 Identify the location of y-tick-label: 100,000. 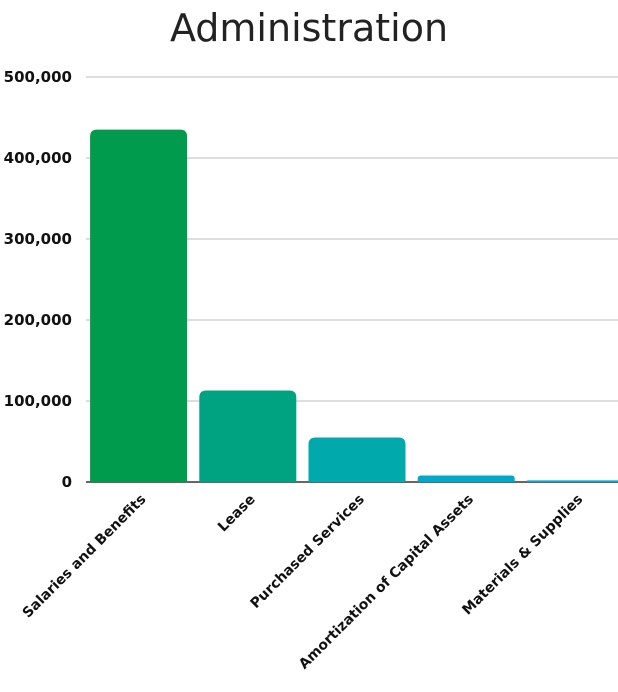
(38, 401).